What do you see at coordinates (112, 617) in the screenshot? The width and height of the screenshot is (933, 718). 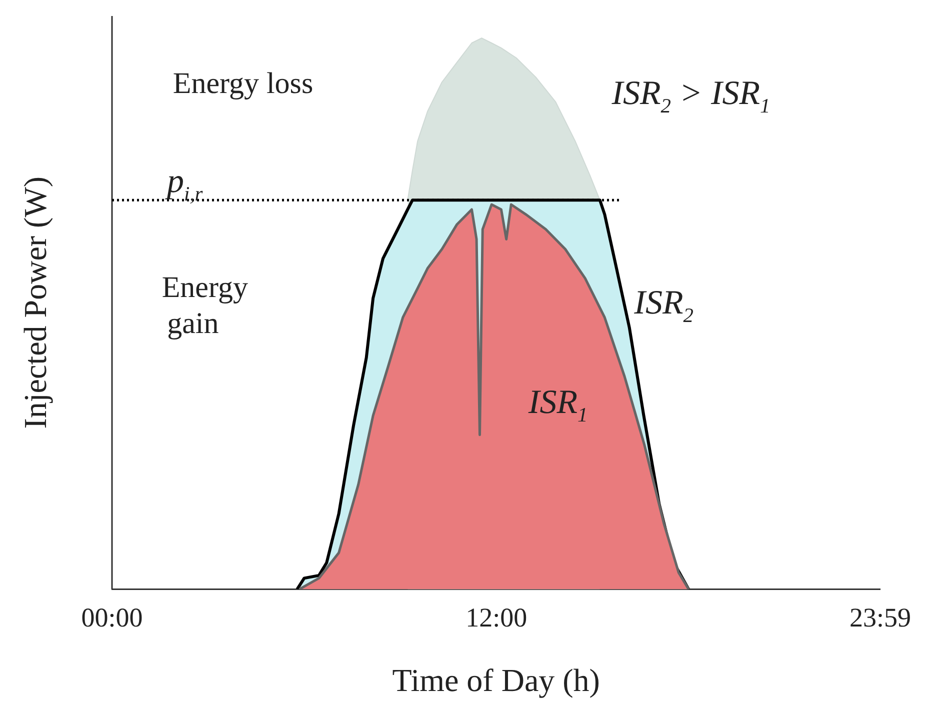 I see `x-tick-label: 00:00` at bounding box center [112, 617].